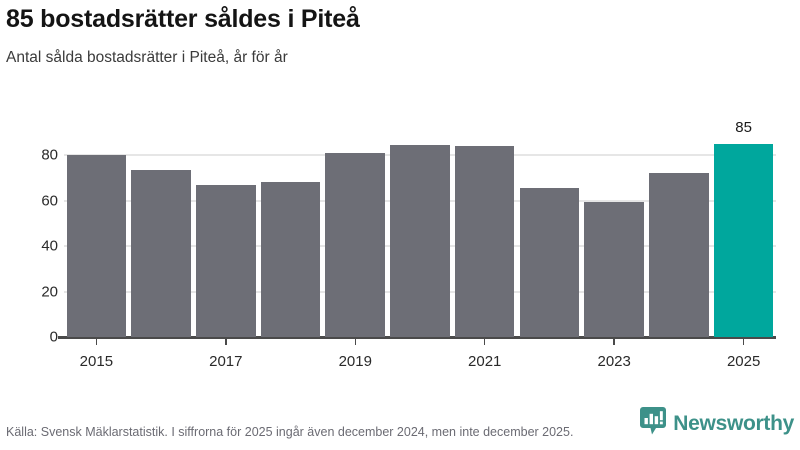  What do you see at coordinates (49, 246) in the screenshot?
I see `y-tick-label: 40` at bounding box center [49, 246].